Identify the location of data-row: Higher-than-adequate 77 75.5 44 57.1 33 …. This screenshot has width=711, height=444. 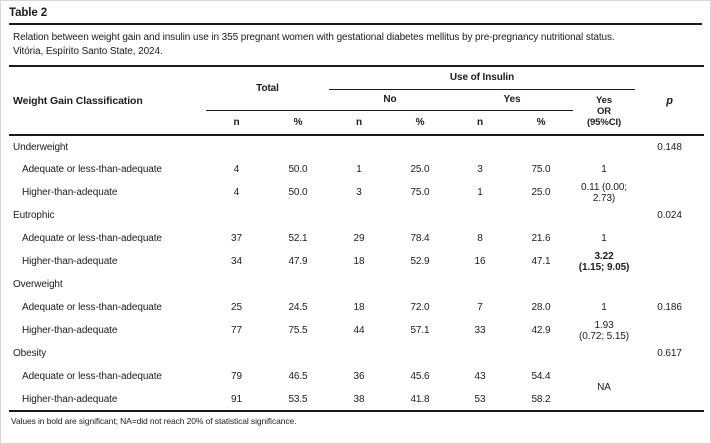
(356, 330).